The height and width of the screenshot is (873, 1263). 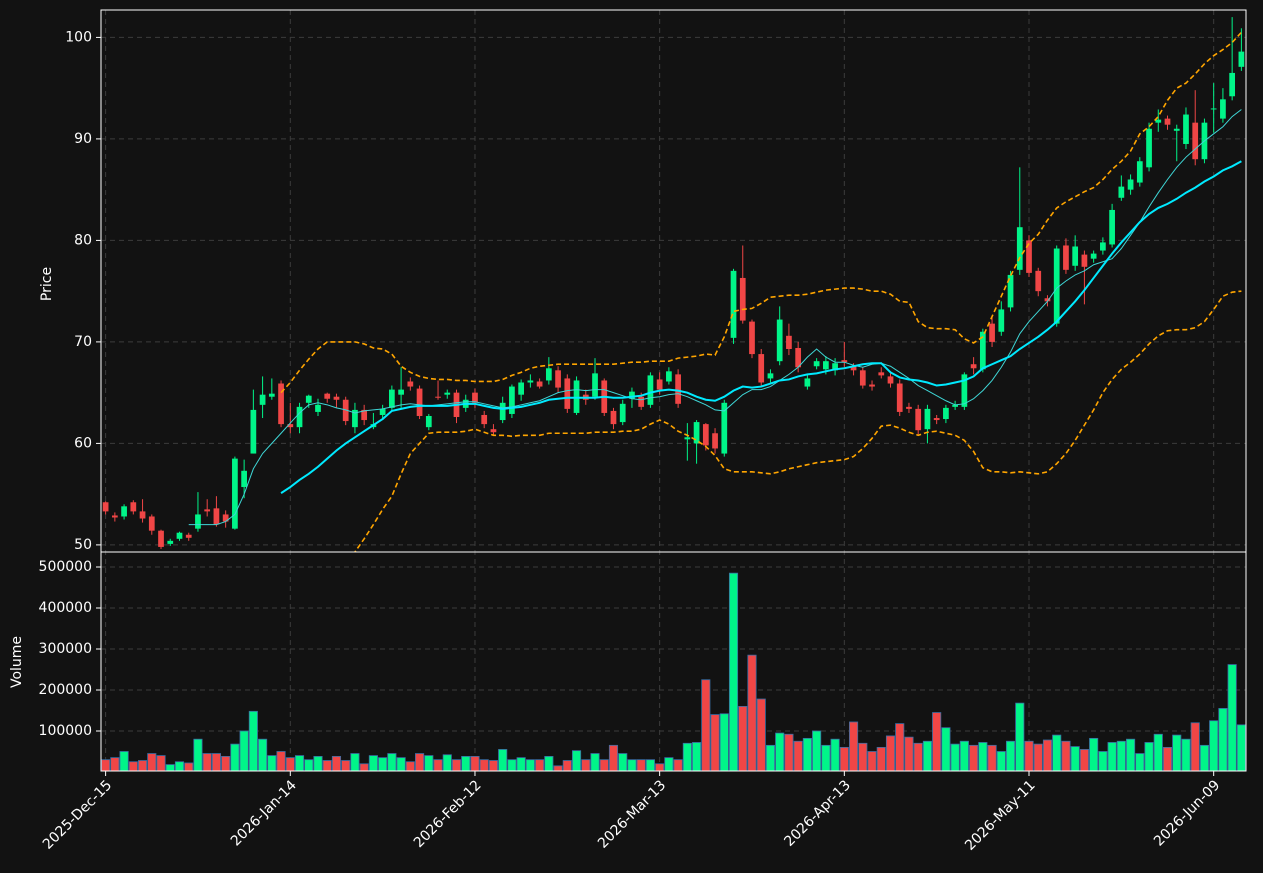 What do you see at coordinates (83, 545) in the screenshot?
I see `y-tick-label: 50` at bounding box center [83, 545].